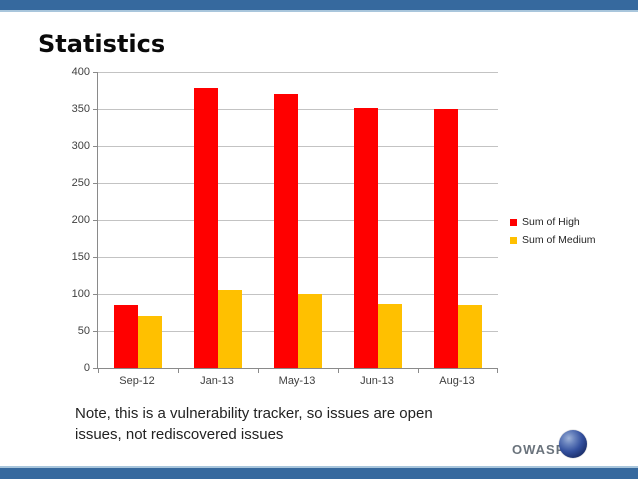 Image resolution: width=638 pixels, height=479 pixels. Describe the element at coordinates (86, 368) in the screenshot. I see `y-axis-tick-label: 0` at that location.